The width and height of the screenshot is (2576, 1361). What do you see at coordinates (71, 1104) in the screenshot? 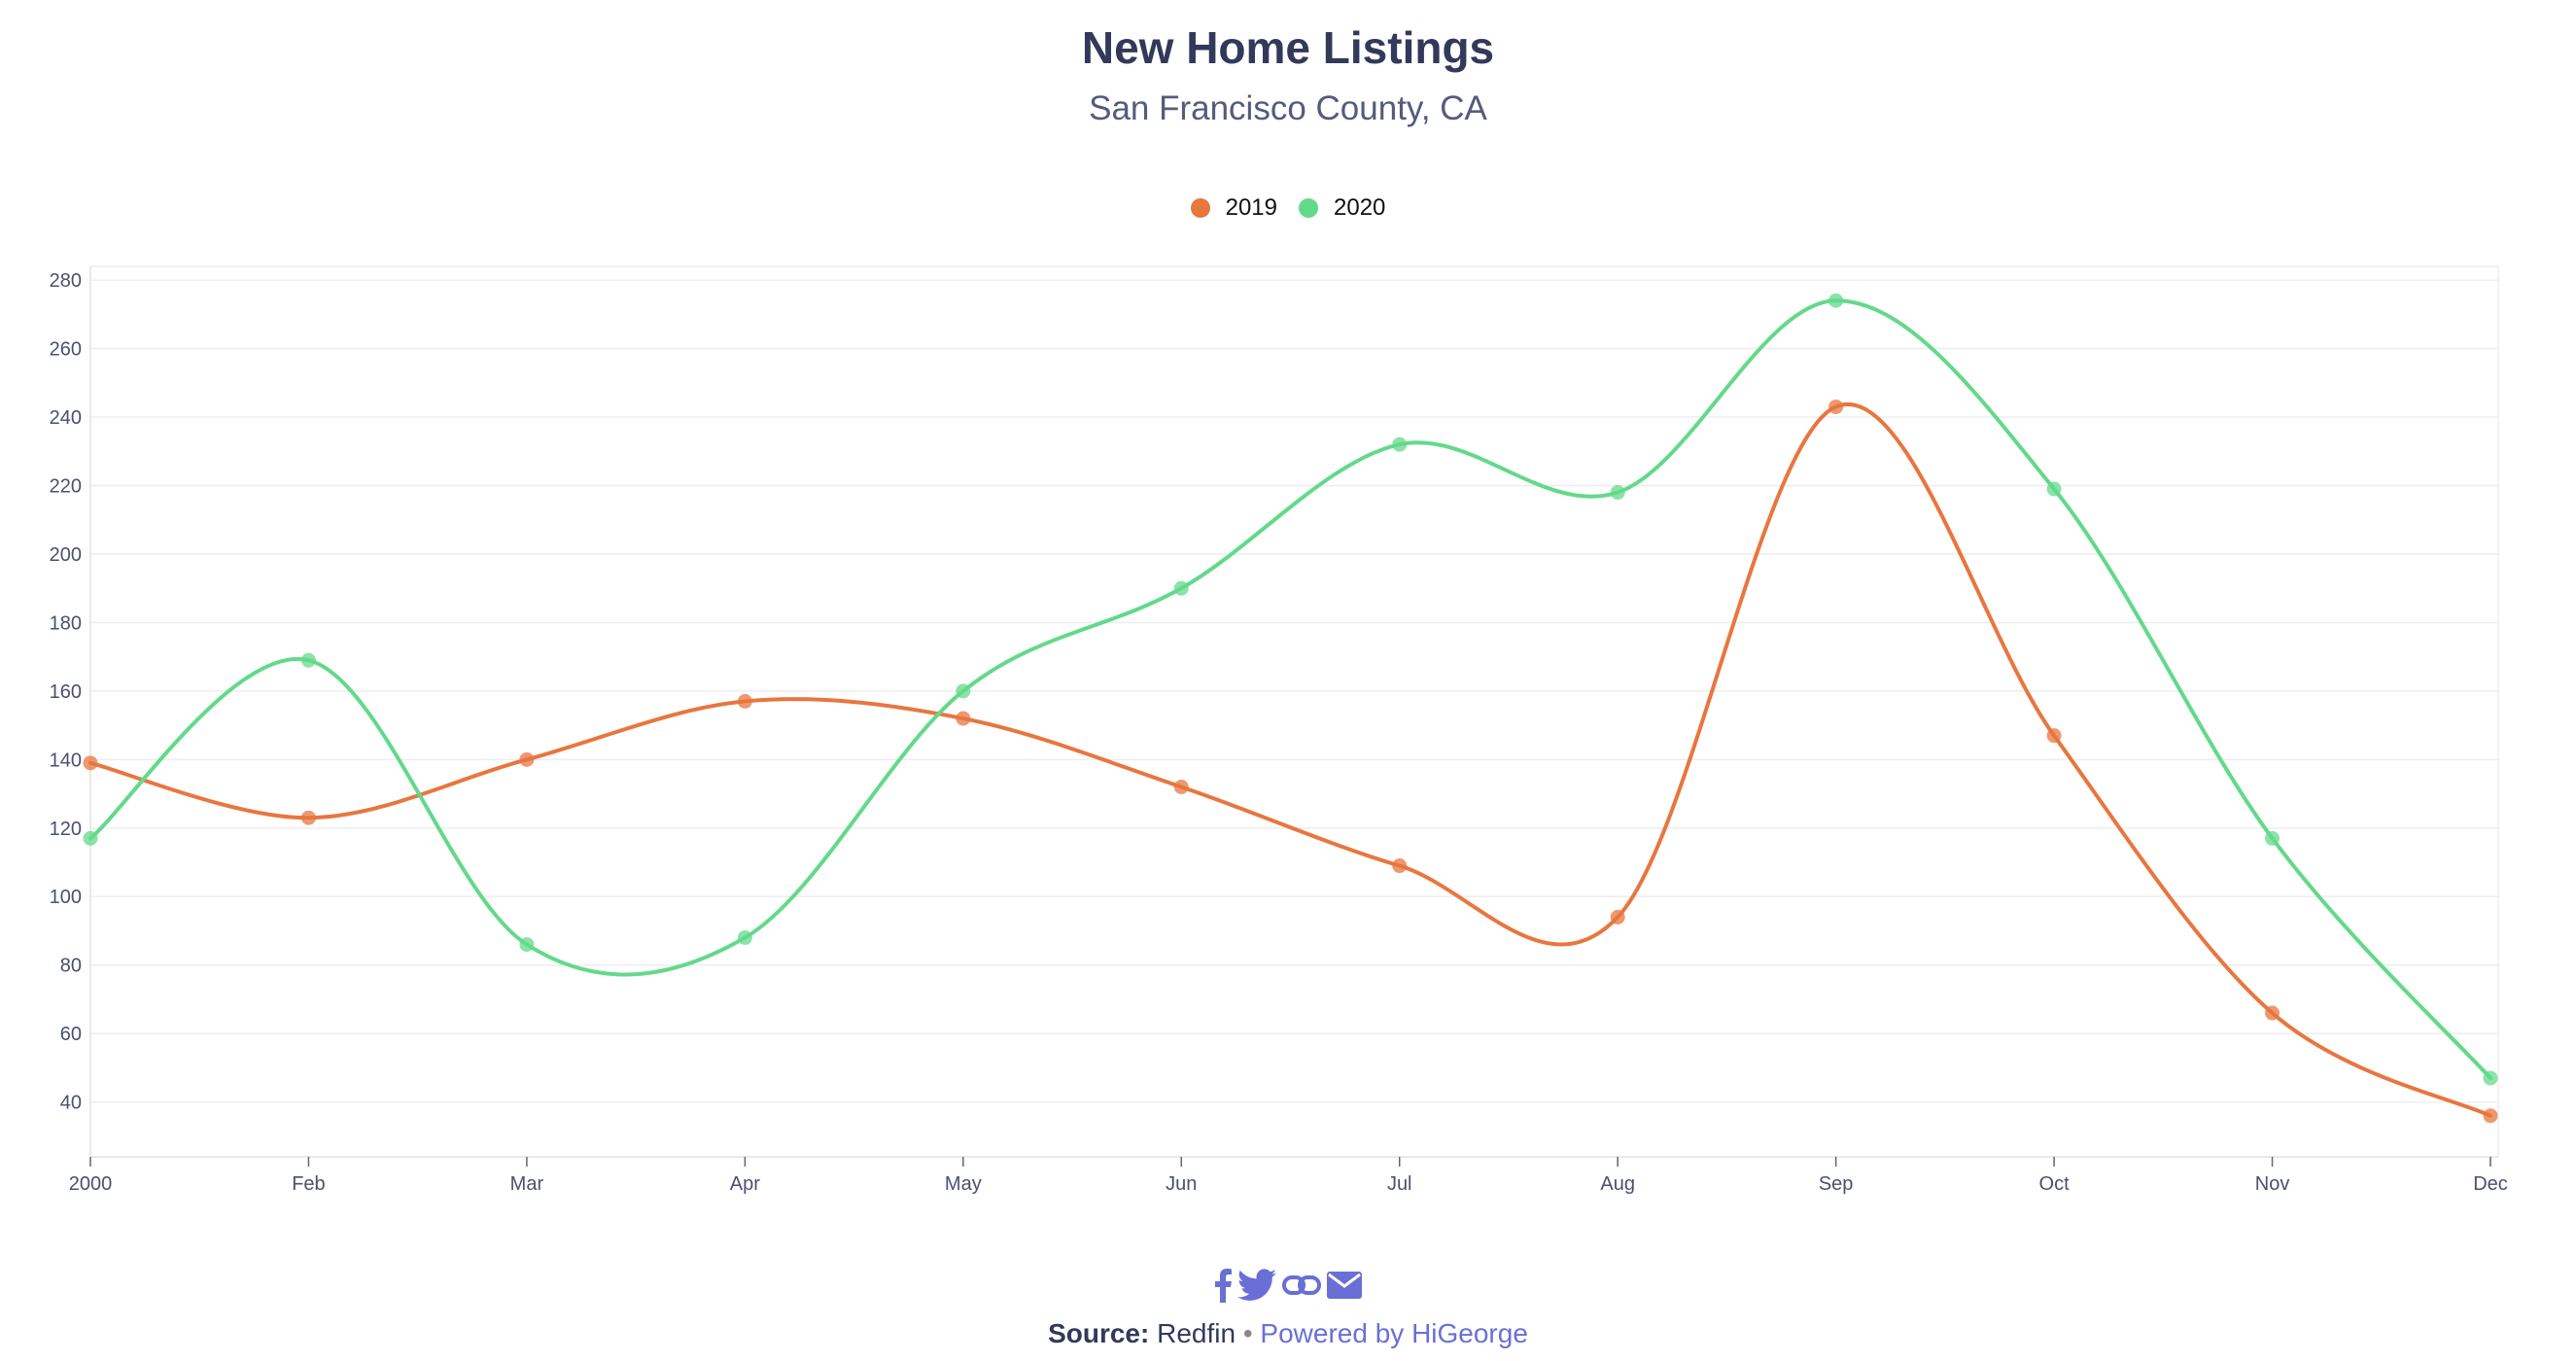
I see `y-tick-label: 40` at bounding box center [71, 1104].